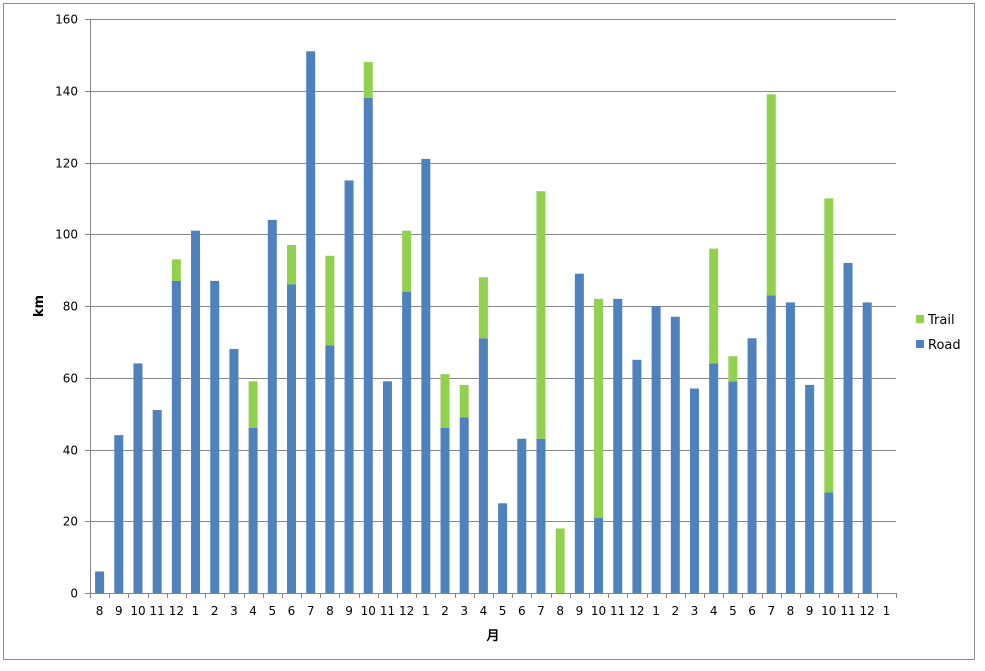  I want to click on legend-swatch-trail, so click(920, 319).